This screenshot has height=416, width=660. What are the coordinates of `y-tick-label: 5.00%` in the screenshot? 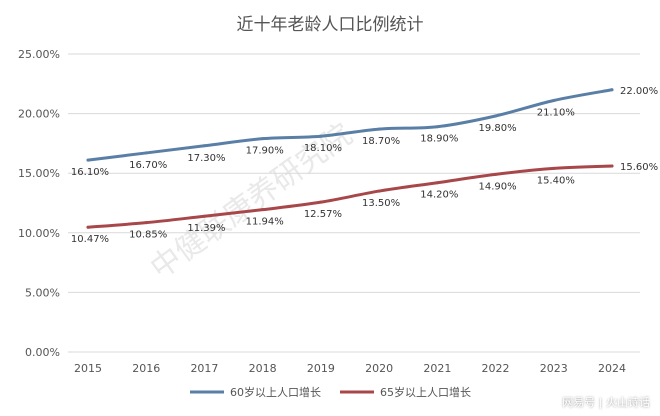 It's located at (42, 292).